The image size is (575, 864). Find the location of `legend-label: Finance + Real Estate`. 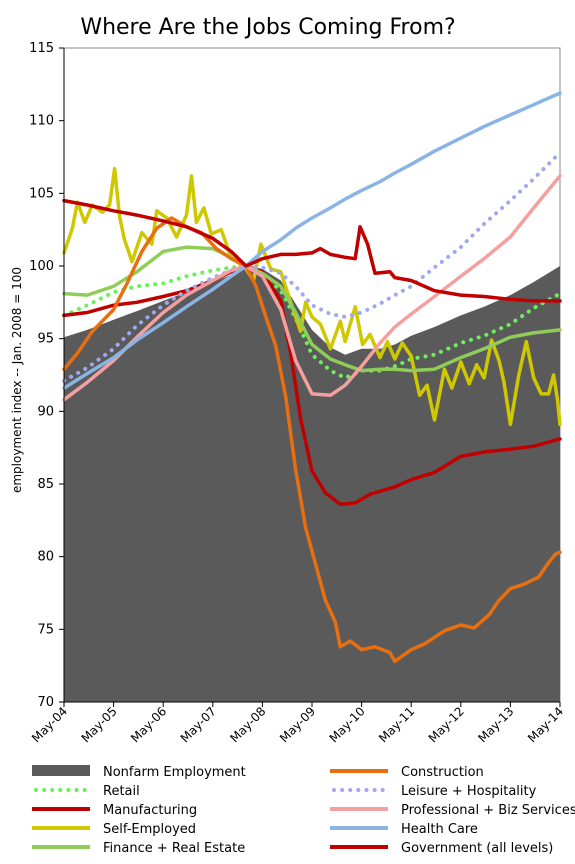

legend-label: Finance + Real Estate is located at coordinates (174, 848).